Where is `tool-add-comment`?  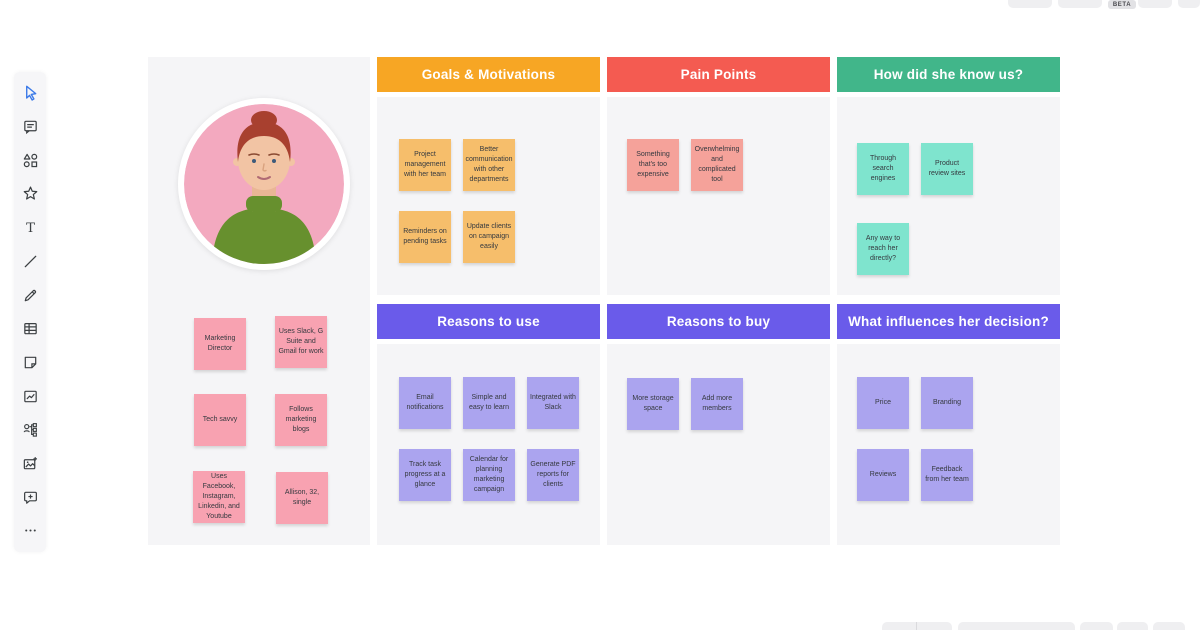
tool-add-comment is located at coordinates (30, 497).